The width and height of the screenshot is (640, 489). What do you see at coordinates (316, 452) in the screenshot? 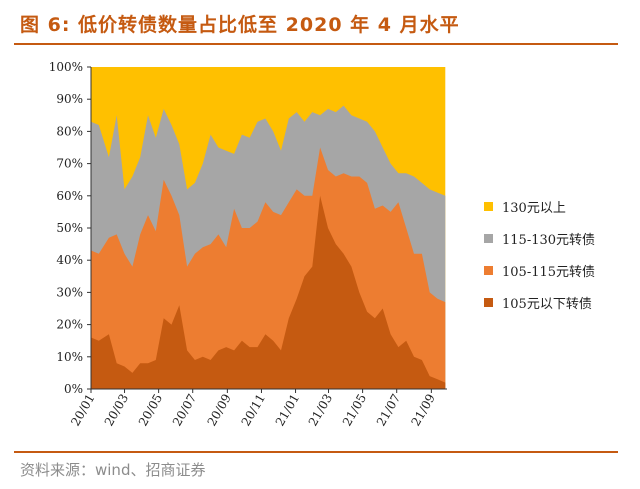
I see `footer-divider` at bounding box center [316, 452].